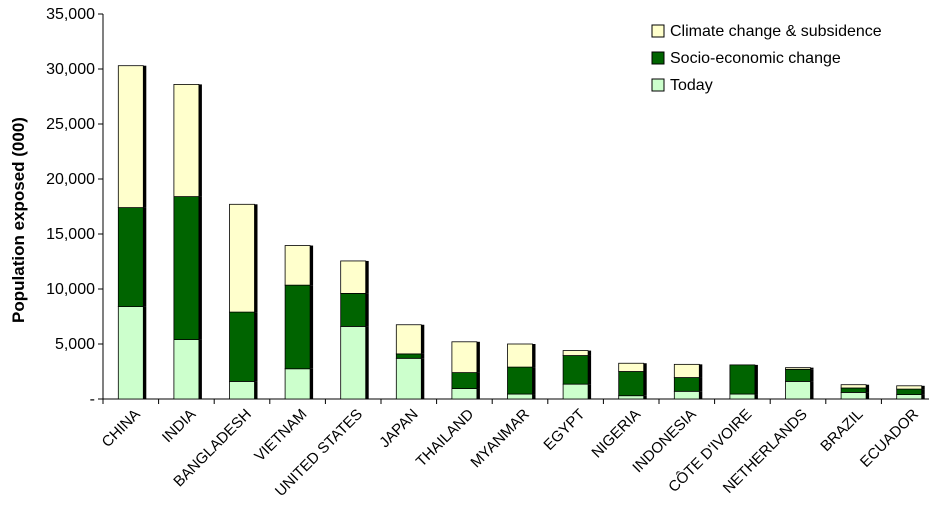 The image size is (929, 528). Describe the element at coordinates (776, 31) in the screenshot. I see `legend-label: Climate change & subsidence` at that location.